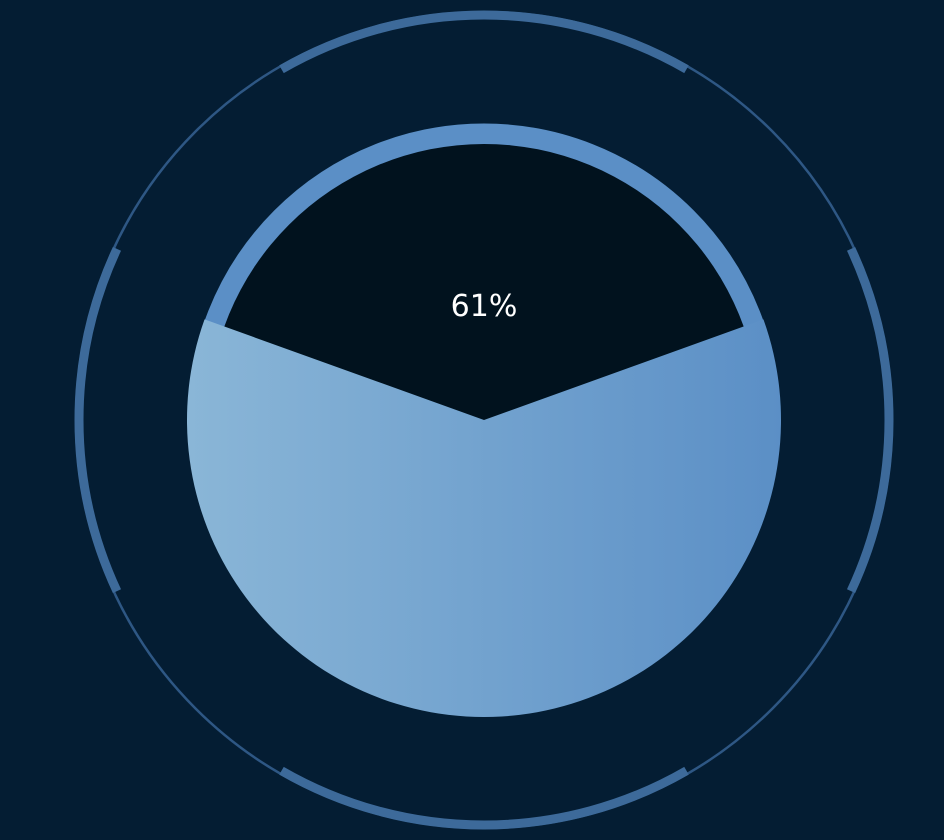 Image resolution: width=944 pixels, height=840 pixels. I want to click on outer-ring-arc-bottom, so click(484, 798).